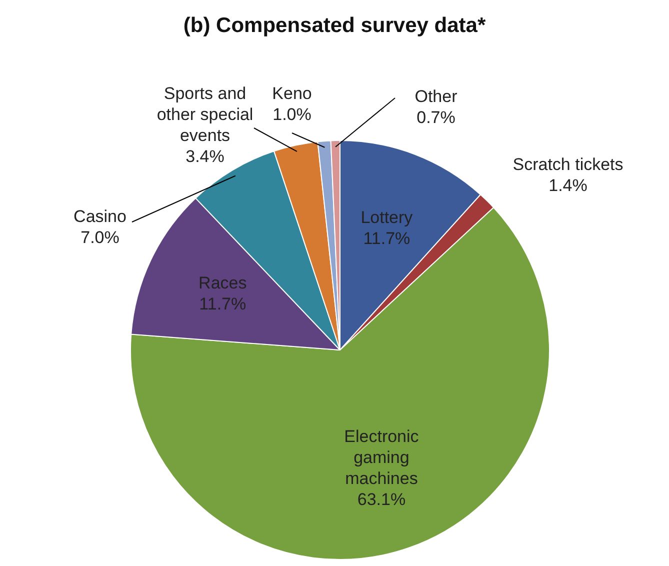 Image resolution: width=669 pixels, height=566 pixels. What do you see at coordinates (381, 499) in the screenshot?
I see `data-label: 63.1%` at bounding box center [381, 499].